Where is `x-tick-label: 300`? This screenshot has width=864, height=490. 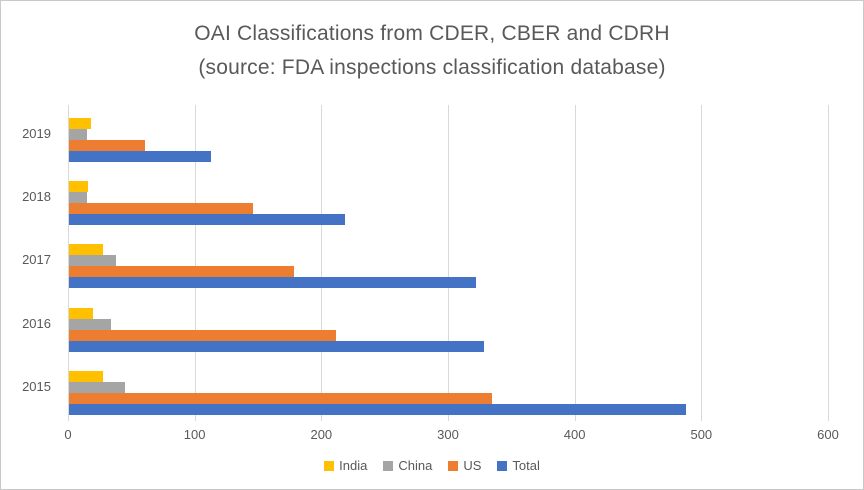
x-tick-label: 300 is located at coordinates (448, 434).